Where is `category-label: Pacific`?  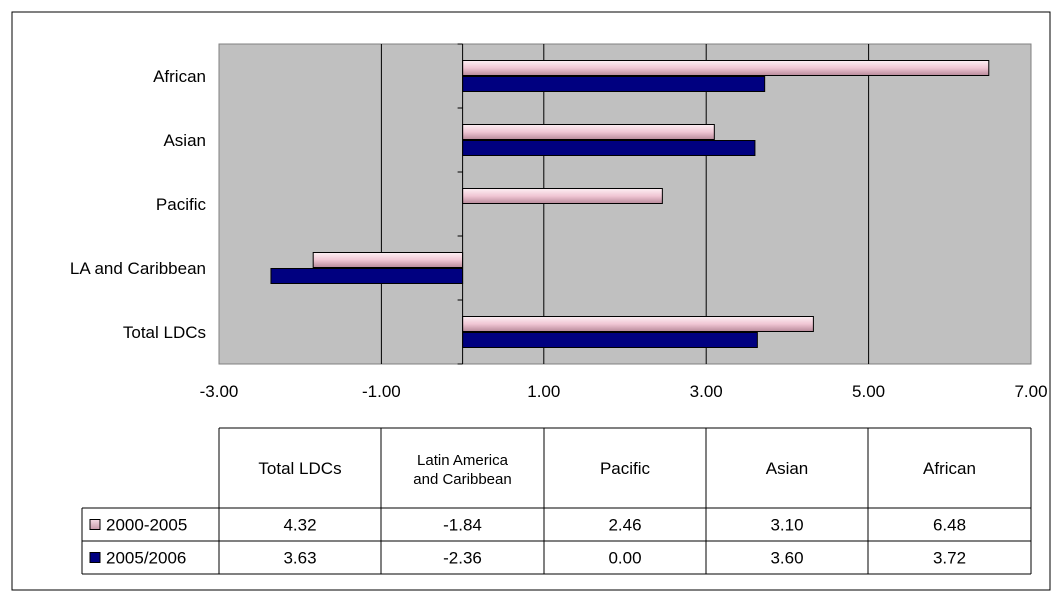
category-label: Pacific is located at coordinates (181, 204).